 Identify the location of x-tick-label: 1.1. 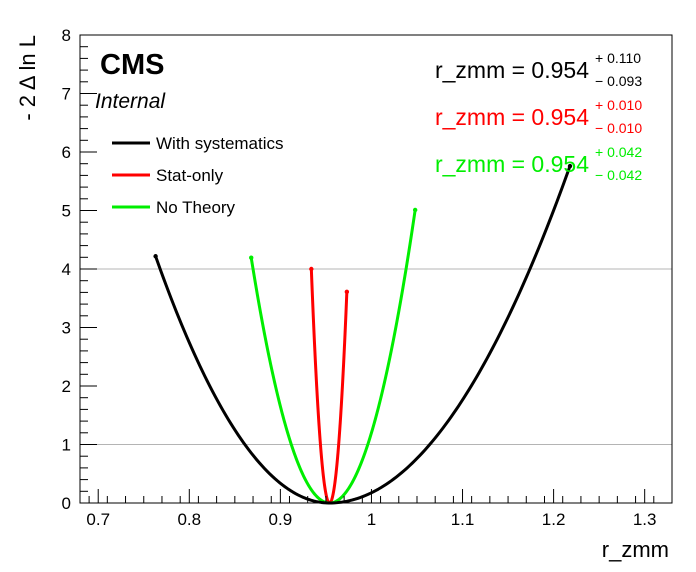
(463, 519).